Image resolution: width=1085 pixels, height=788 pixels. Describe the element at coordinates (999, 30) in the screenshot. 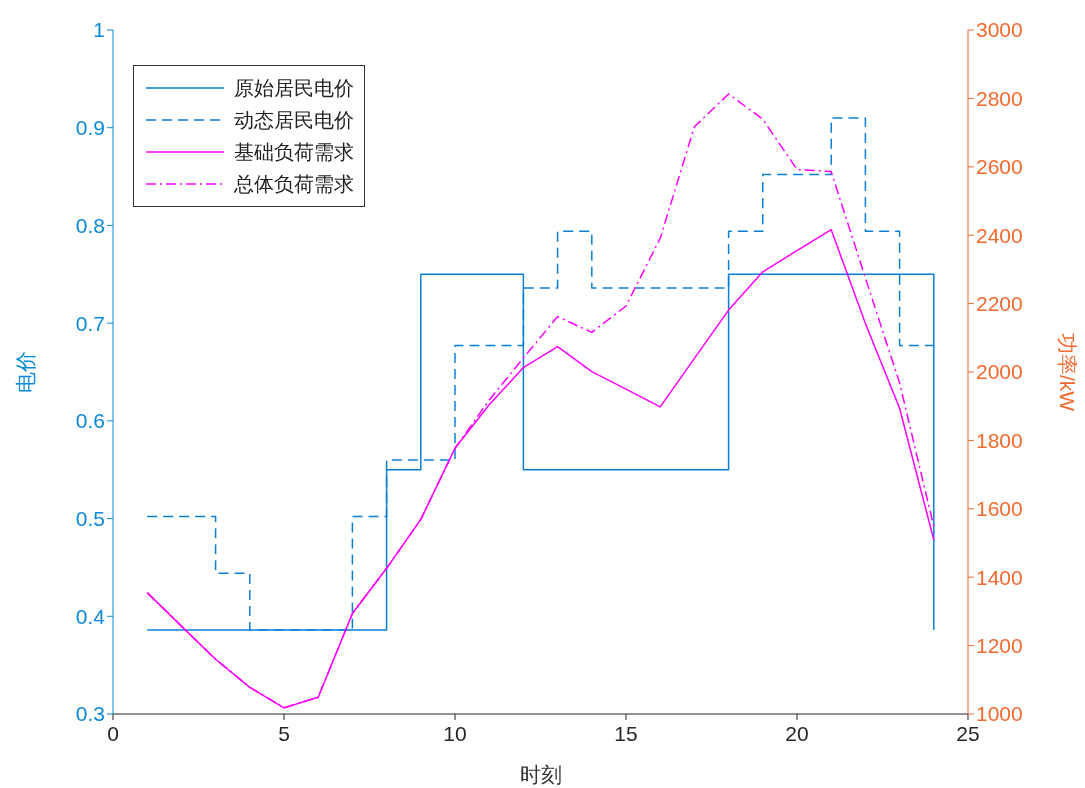

I see `y2-tick-label: 3000` at that location.